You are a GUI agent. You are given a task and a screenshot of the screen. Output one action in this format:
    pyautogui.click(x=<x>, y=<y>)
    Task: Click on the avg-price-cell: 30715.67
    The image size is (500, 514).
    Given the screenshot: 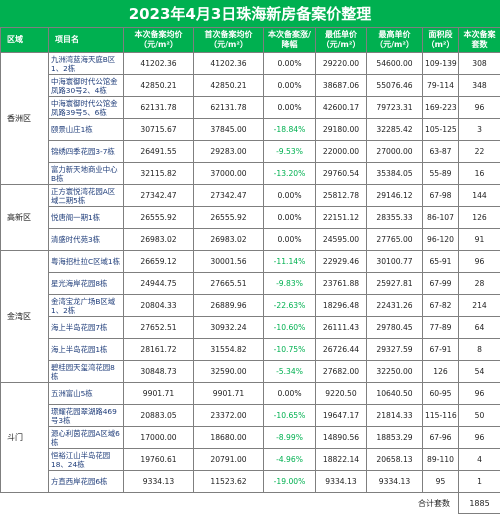 What is the action you would take?
    pyautogui.click(x=159, y=130)
    